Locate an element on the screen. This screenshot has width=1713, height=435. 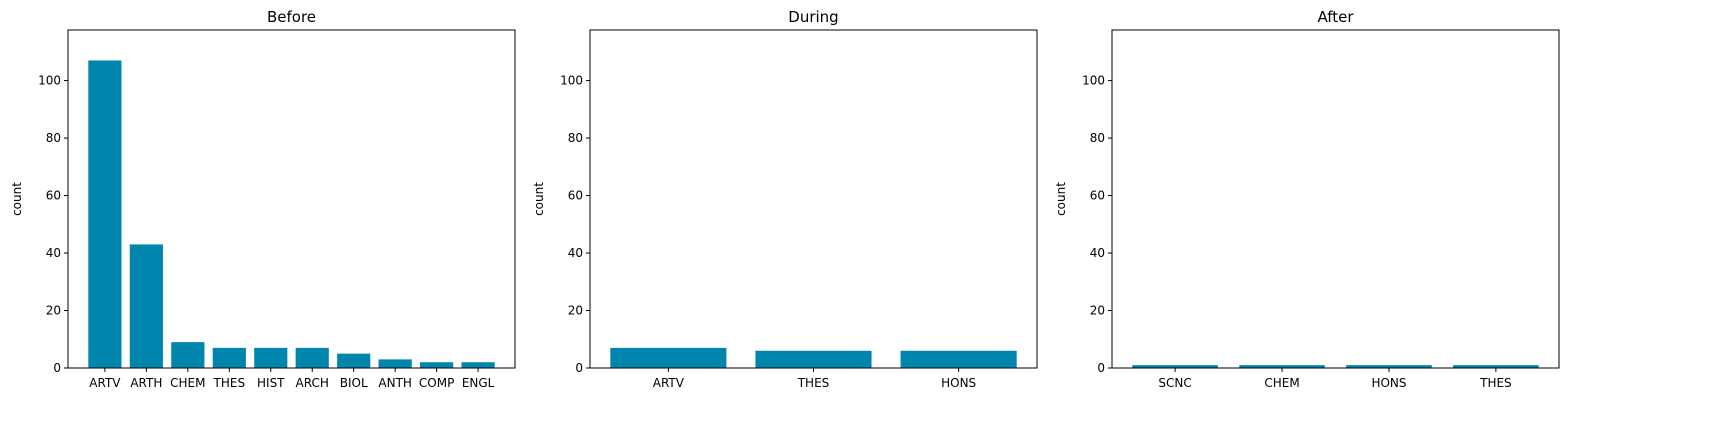
x-tick-label: BIOL is located at coordinates (354, 383).